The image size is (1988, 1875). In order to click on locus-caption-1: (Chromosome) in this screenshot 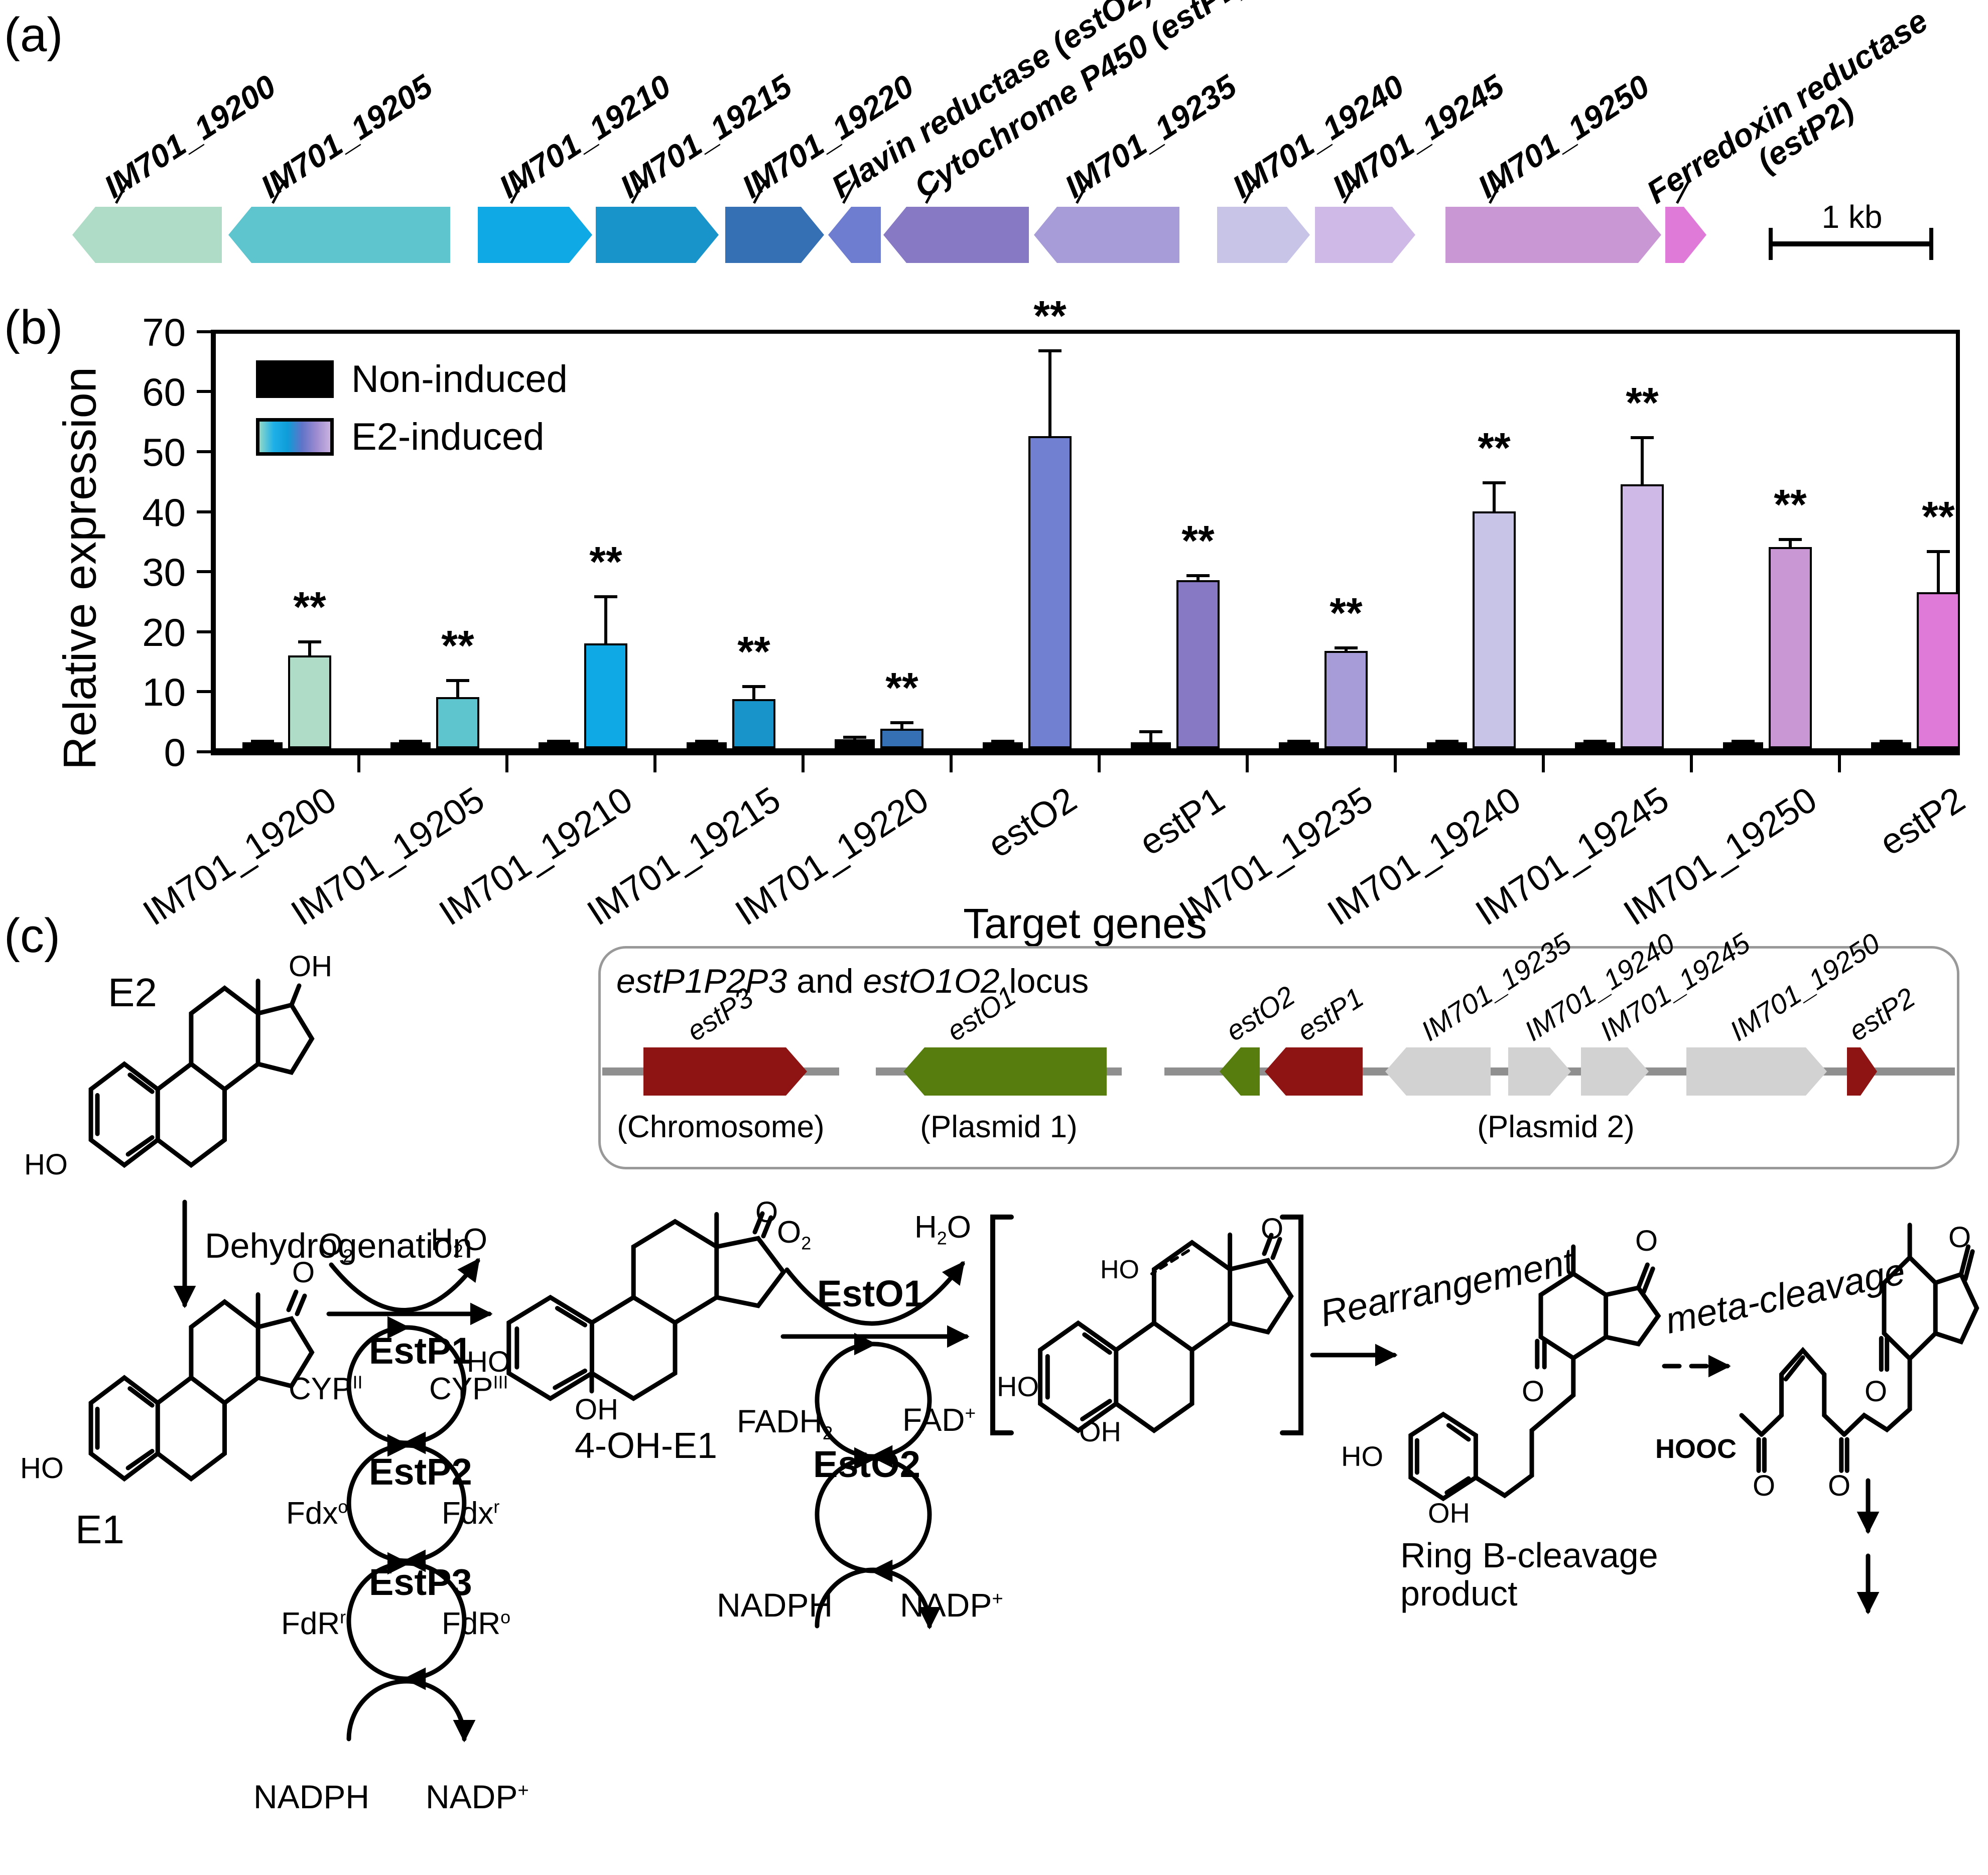, I will do `click(721, 1127)`.